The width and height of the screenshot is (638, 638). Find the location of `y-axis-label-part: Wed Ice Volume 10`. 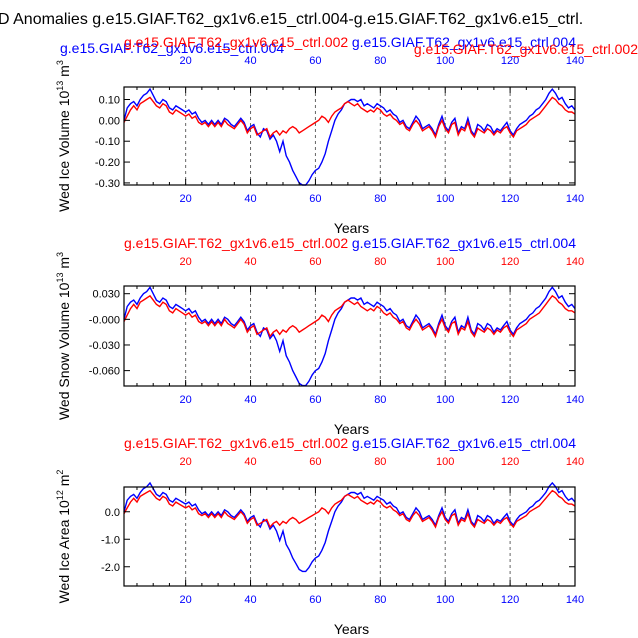

y-axis-label-part: Wed Ice Volume 10 is located at coordinates (64, 151).